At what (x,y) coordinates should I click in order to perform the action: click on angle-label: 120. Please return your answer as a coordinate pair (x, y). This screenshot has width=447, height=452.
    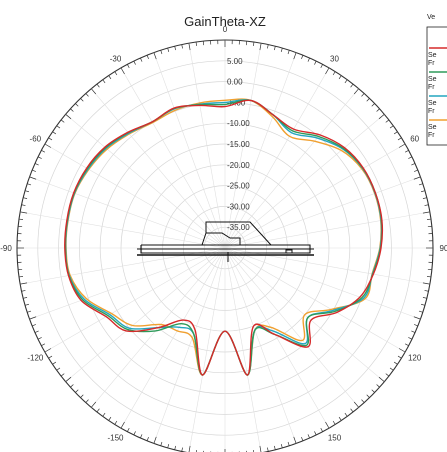
    Looking at the image, I should click on (415, 358).